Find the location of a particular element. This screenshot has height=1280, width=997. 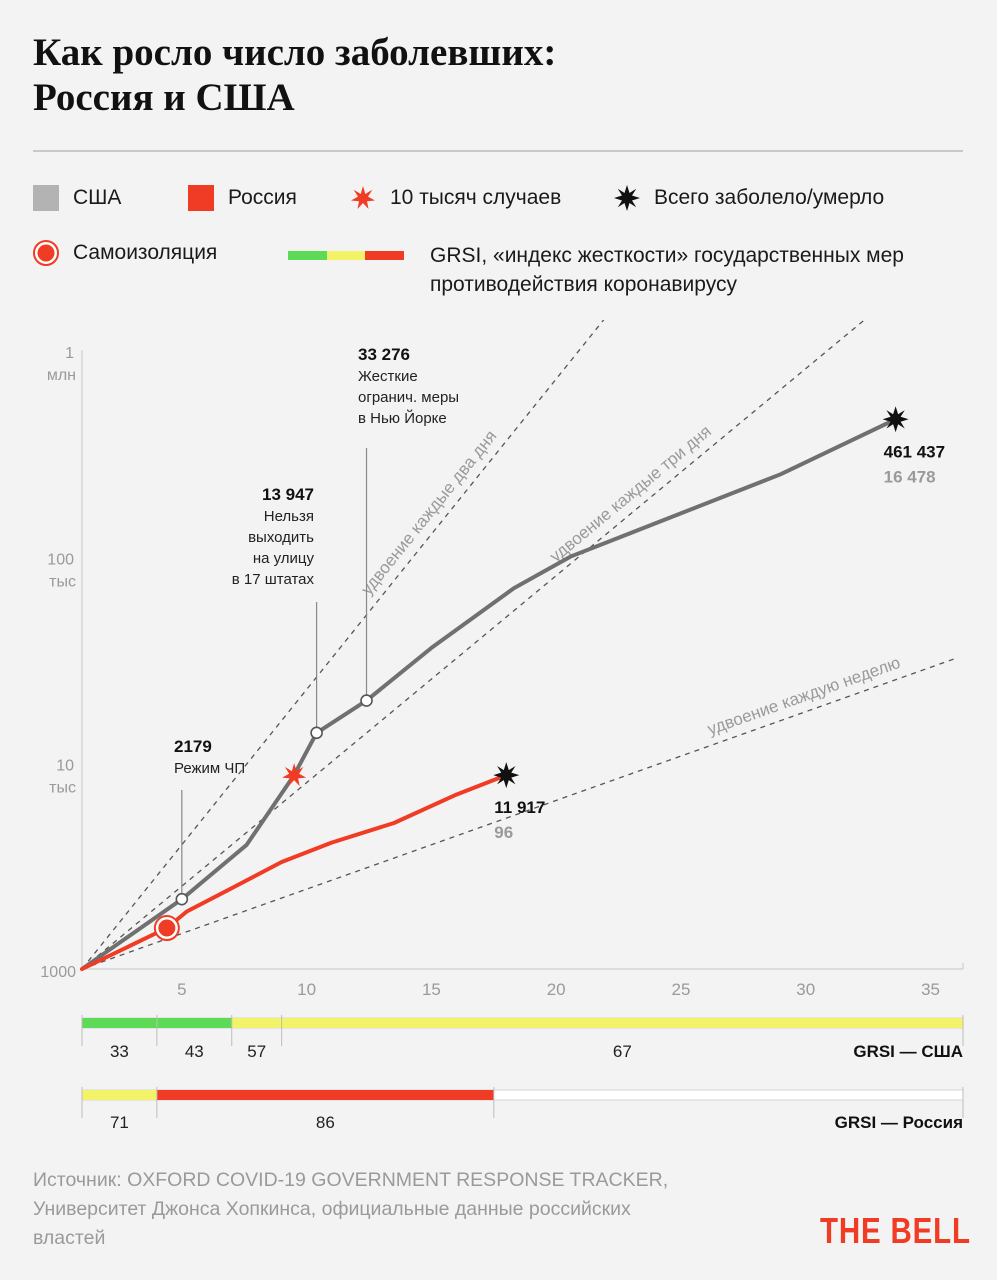

legend-self-isolation: Самоизоляция is located at coordinates (125, 253).